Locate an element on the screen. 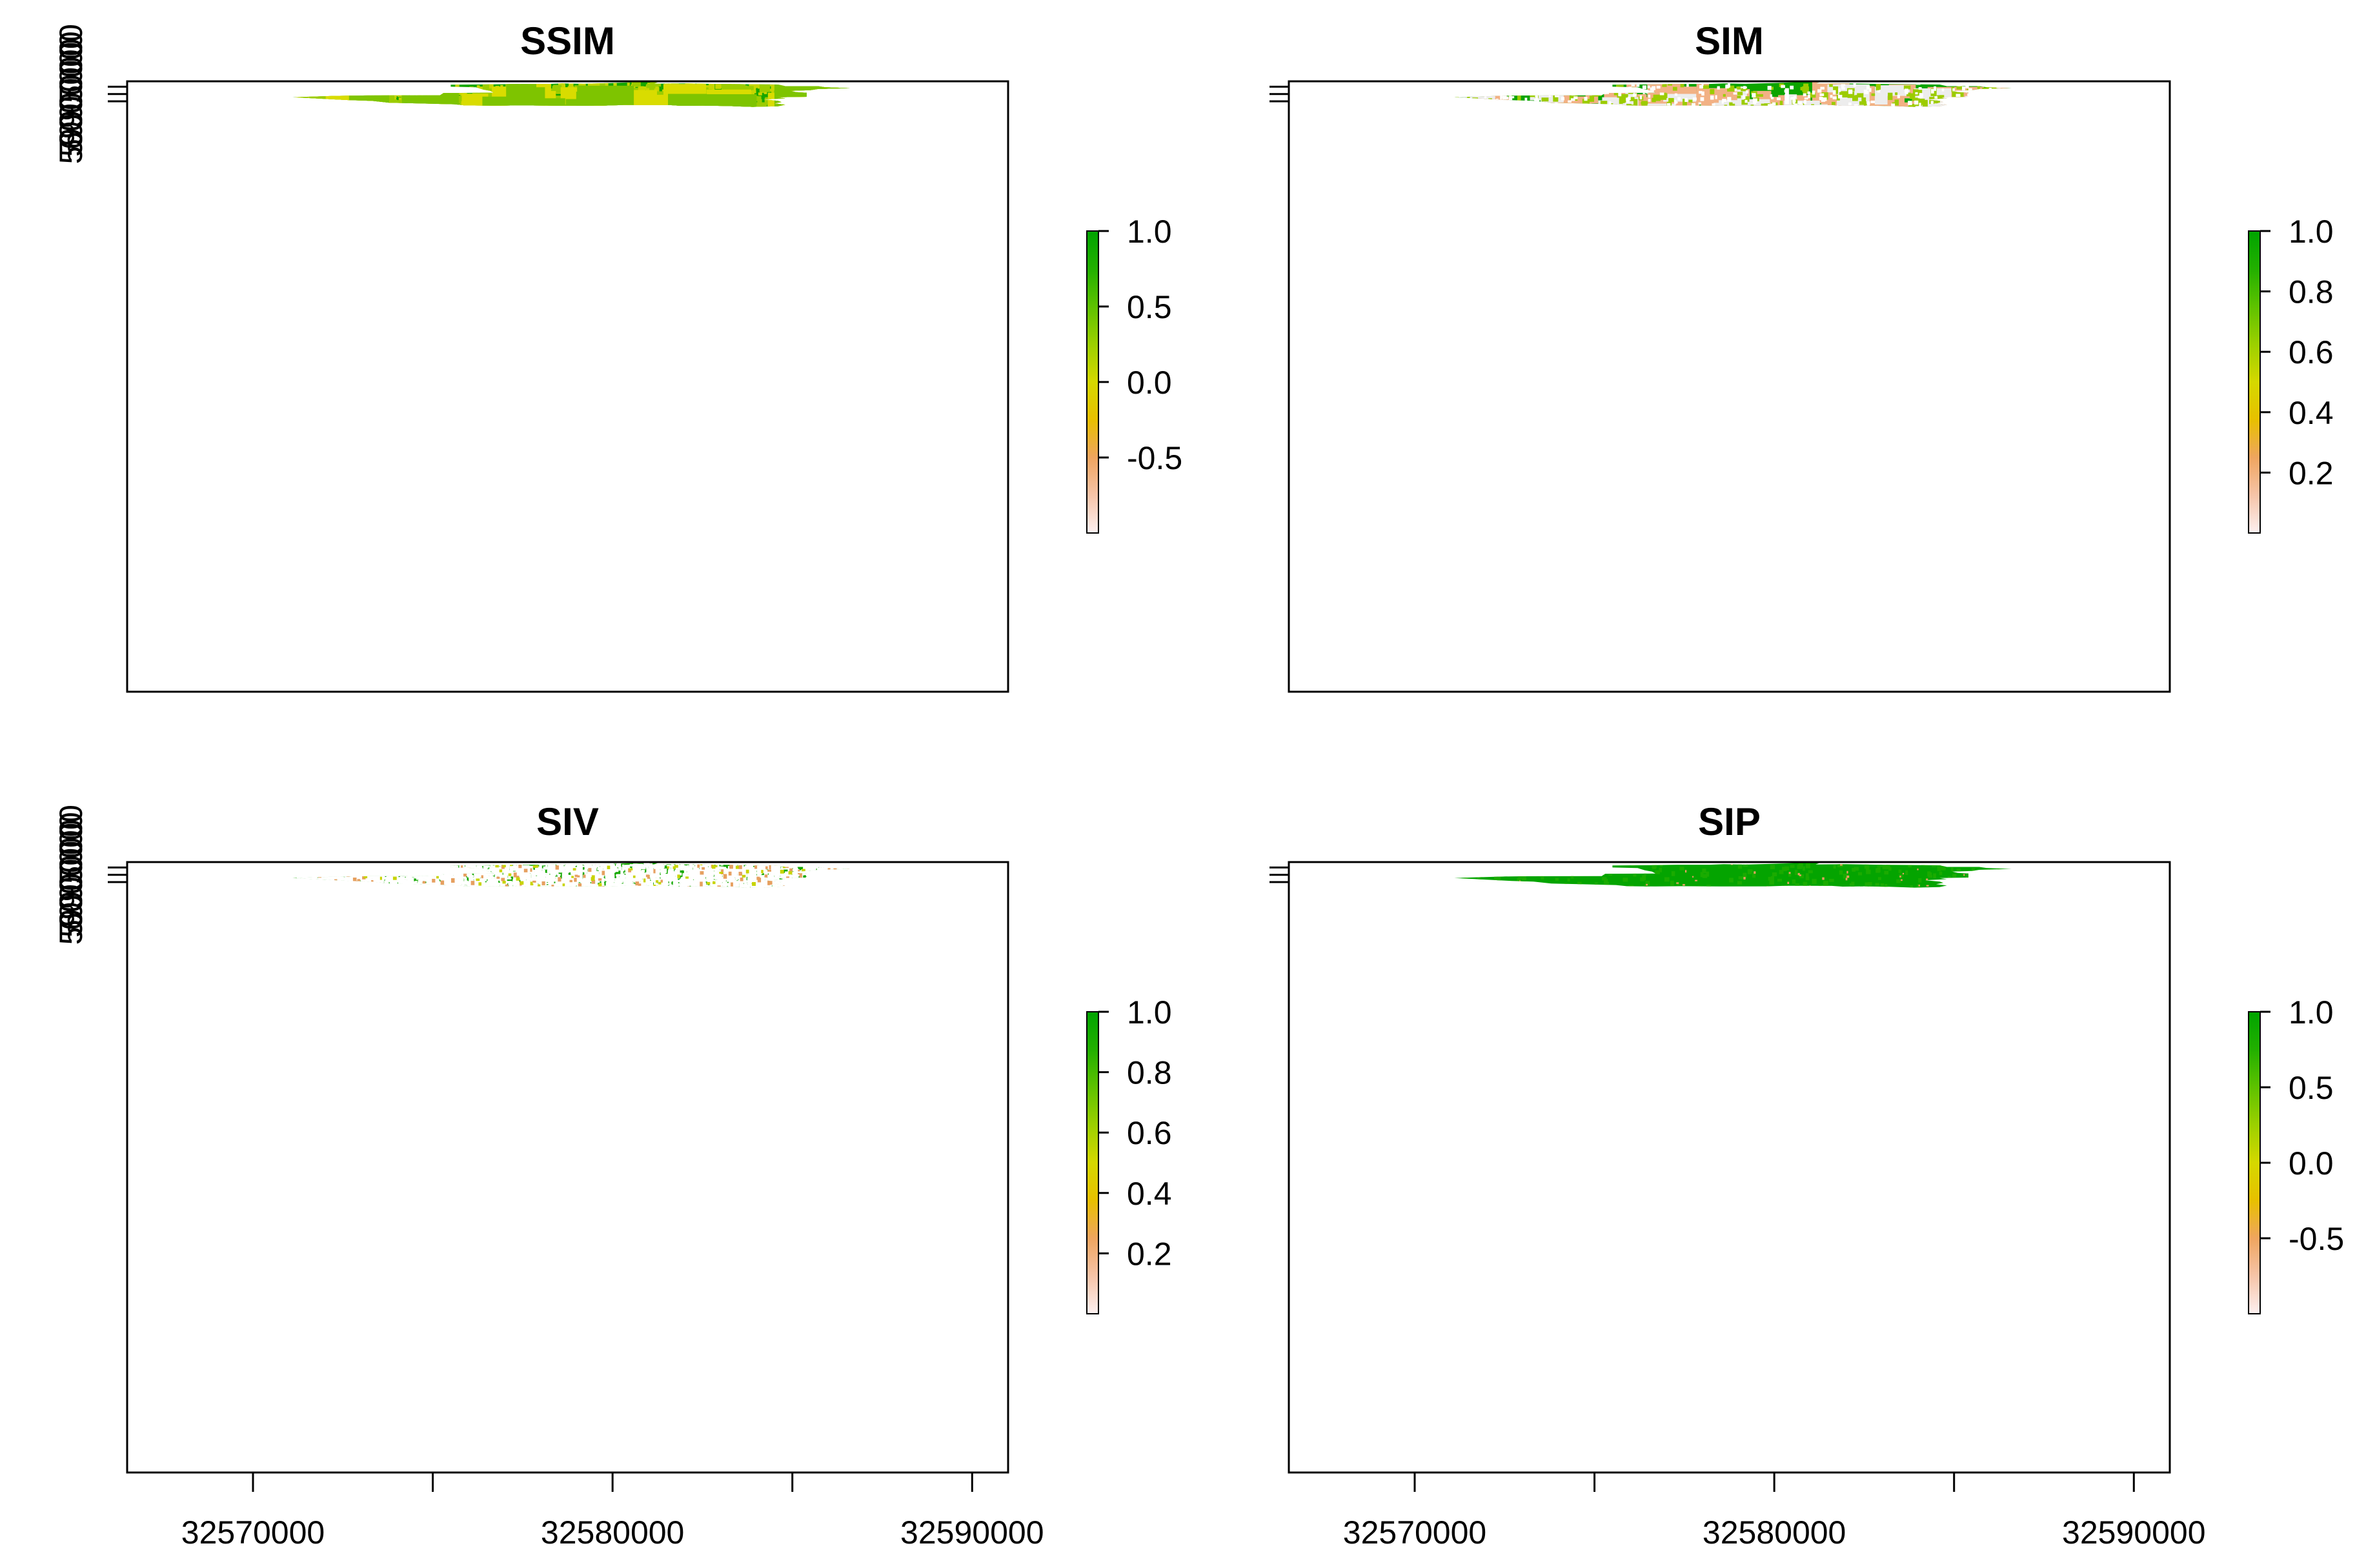 This screenshot has width=2366, height=1568. map-area is located at coordinates (1733, 875).